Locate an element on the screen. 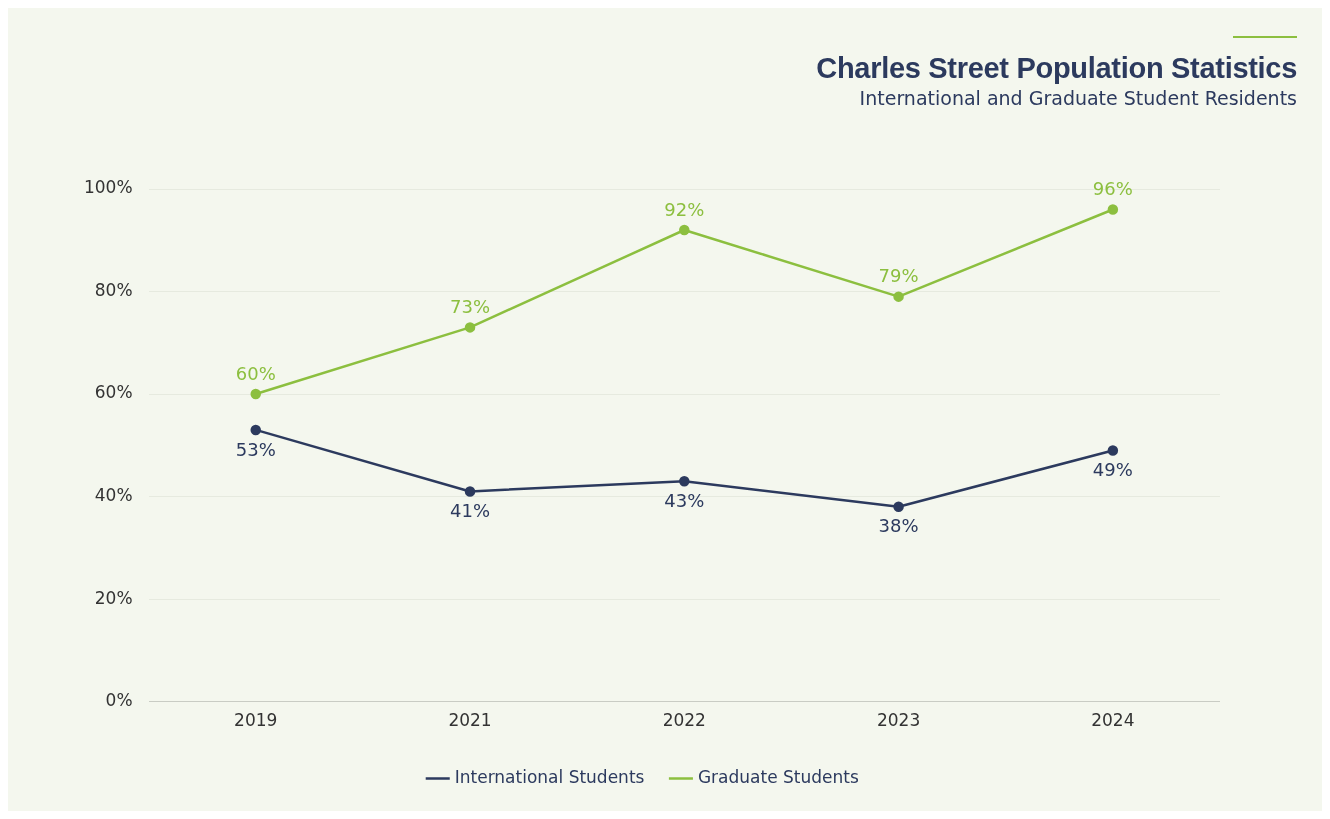 This screenshot has width=1330, height=819. data-label: 41% is located at coordinates (470, 511).